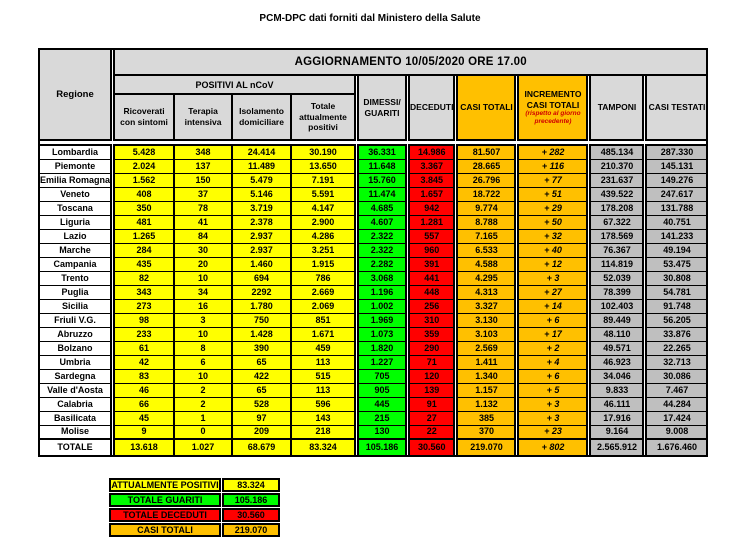 Image resolution: width=740 pixels, height=540 pixels. I want to click on cell-totale-positivi: 143, so click(323, 418).